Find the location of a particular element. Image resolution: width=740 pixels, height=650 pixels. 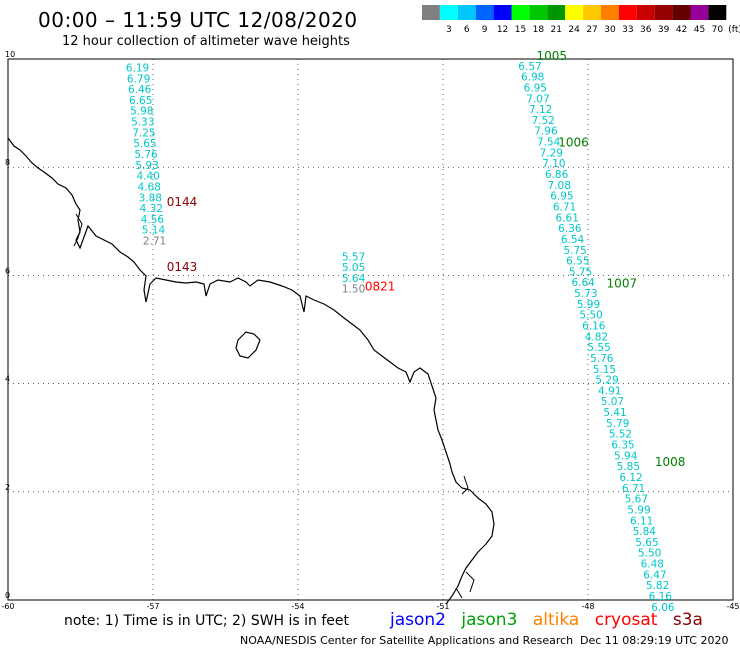

wave-height-value: 5.98 is located at coordinates (141, 112).